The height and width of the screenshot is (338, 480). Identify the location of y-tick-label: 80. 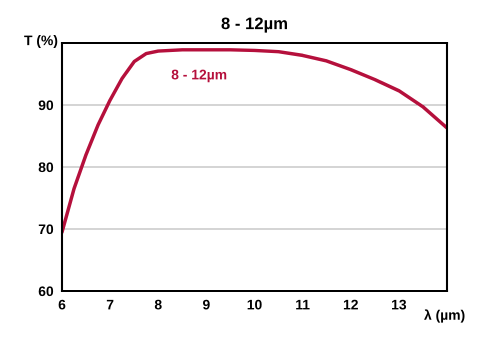
(46, 167).